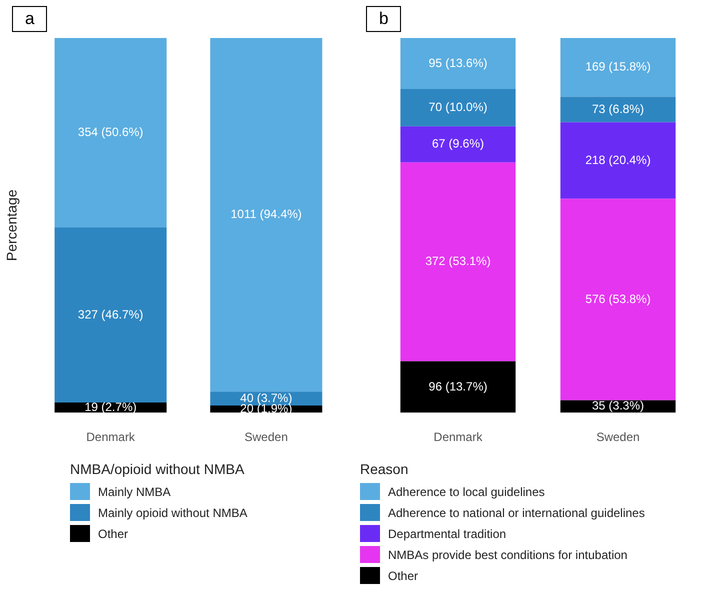 The height and width of the screenshot is (602, 709). I want to click on data-label: 354 (50.6%), so click(111, 132).